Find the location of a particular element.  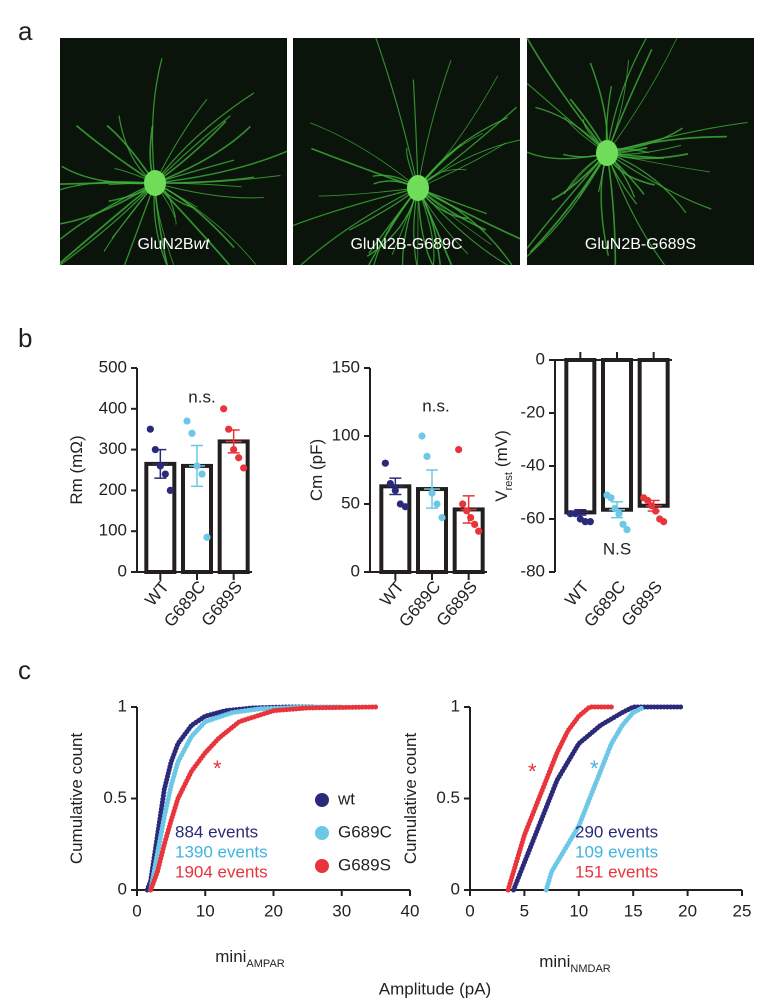

y-tick-label: 100 is located at coordinates (113, 530).